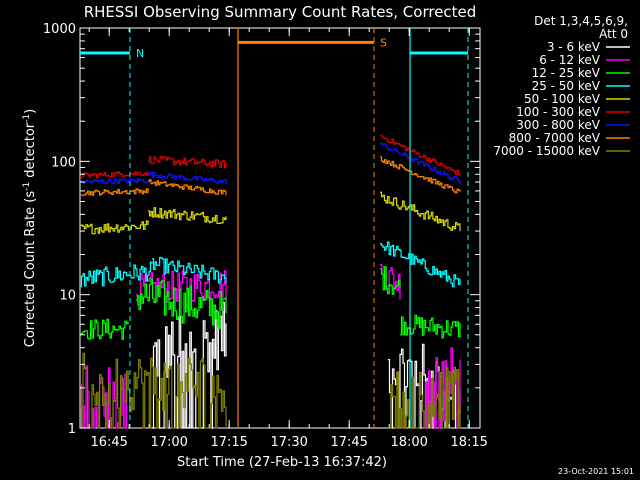 The width and height of the screenshot is (640, 480). What do you see at coordinates (596, 471) in the screenshot?
I see `footer-date: 23-Oct-2021 15:01` at bounding box center [596, 471].